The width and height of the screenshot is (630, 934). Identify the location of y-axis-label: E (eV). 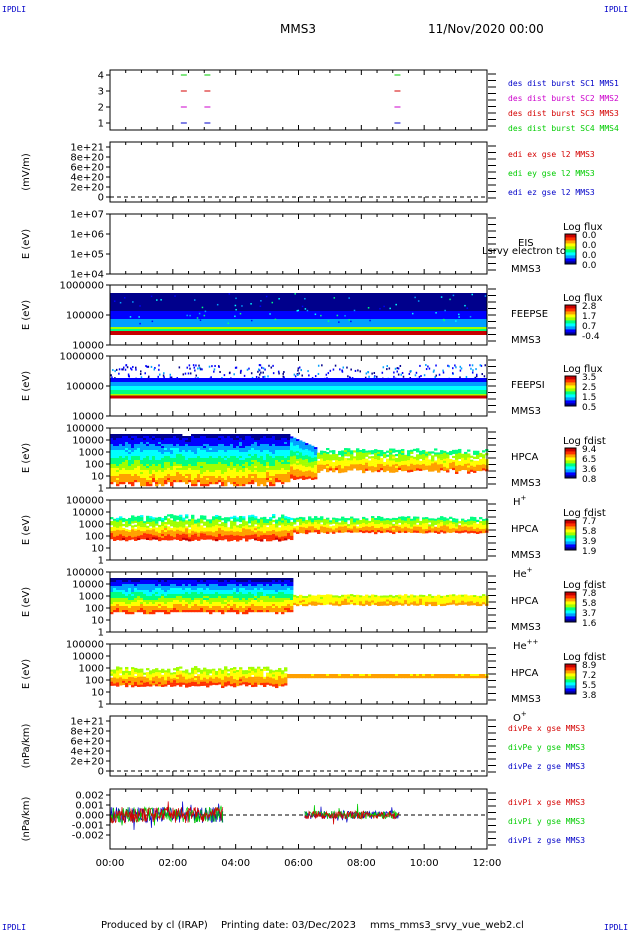
(26, 315).